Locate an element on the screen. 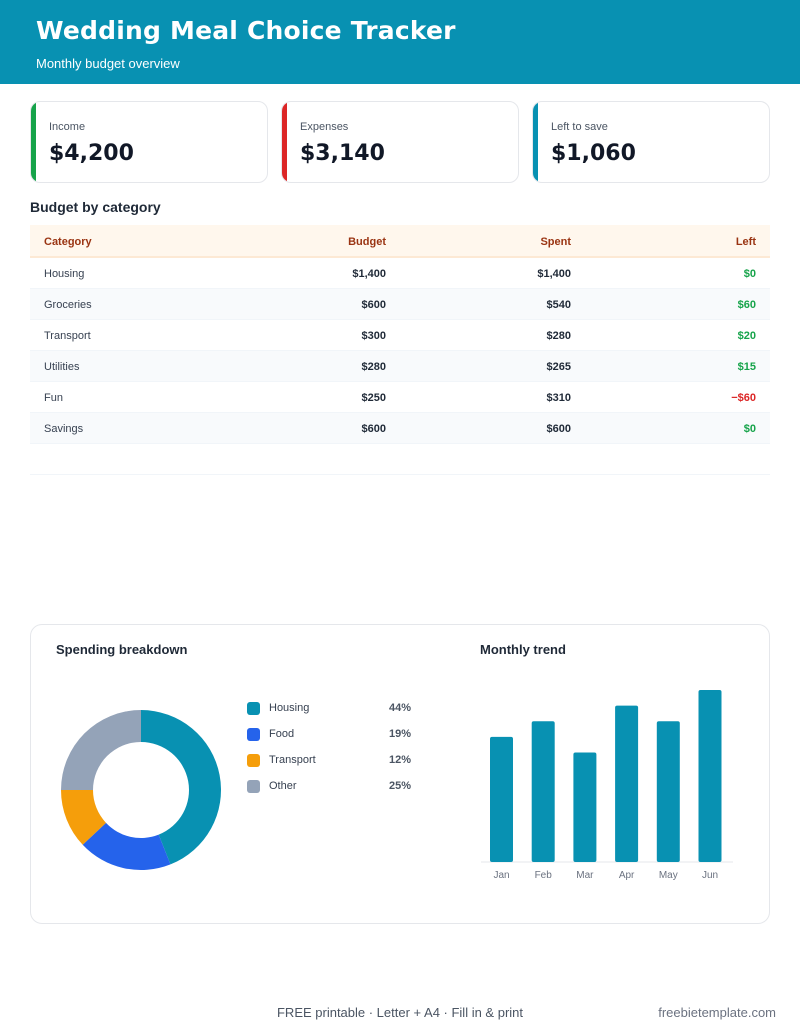 This screenshot has width=800, height=1035. donut-slice-housing is located at coordinates (181, 787).